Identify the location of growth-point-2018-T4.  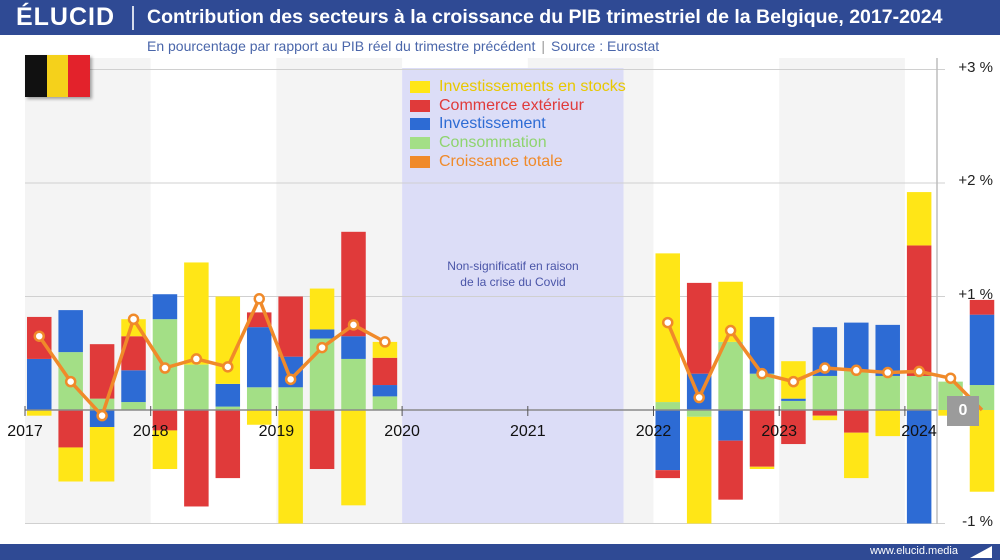
(259, 299).